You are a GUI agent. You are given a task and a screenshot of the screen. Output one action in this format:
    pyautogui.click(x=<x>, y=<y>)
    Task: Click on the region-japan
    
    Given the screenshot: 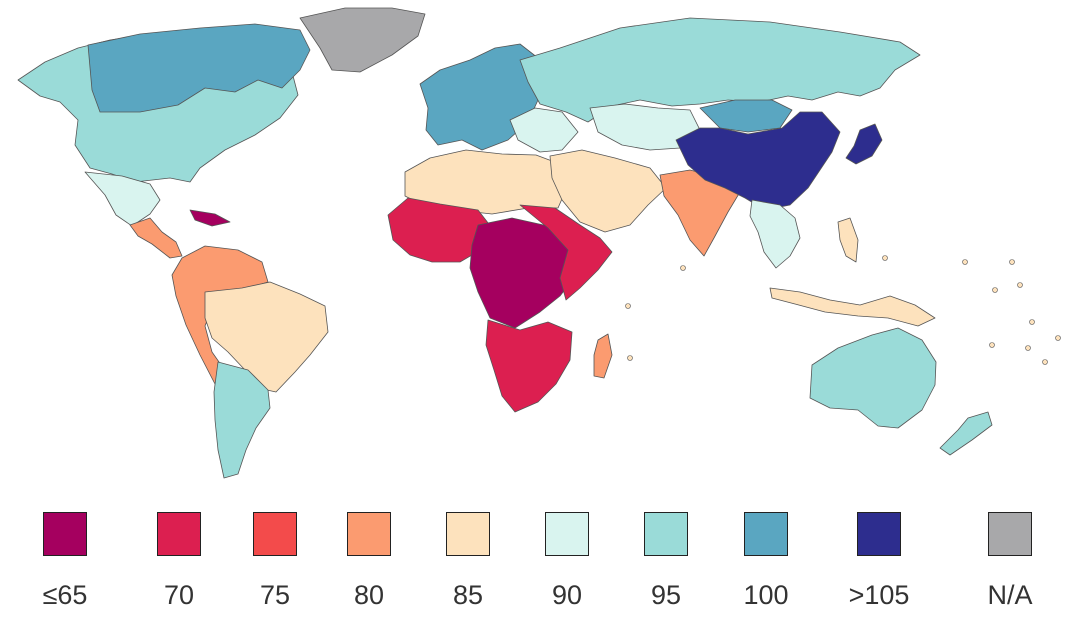 What is the action you would take?
    pyautogui.click(x=864, y=144)
    